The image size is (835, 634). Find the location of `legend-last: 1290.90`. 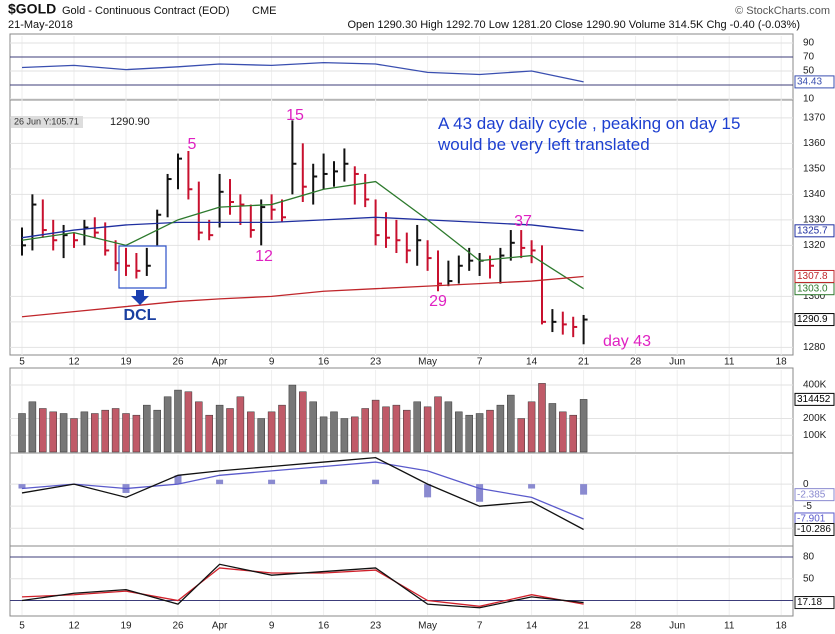

legend-last: 1290.90 is located at coordinates (130, 122).